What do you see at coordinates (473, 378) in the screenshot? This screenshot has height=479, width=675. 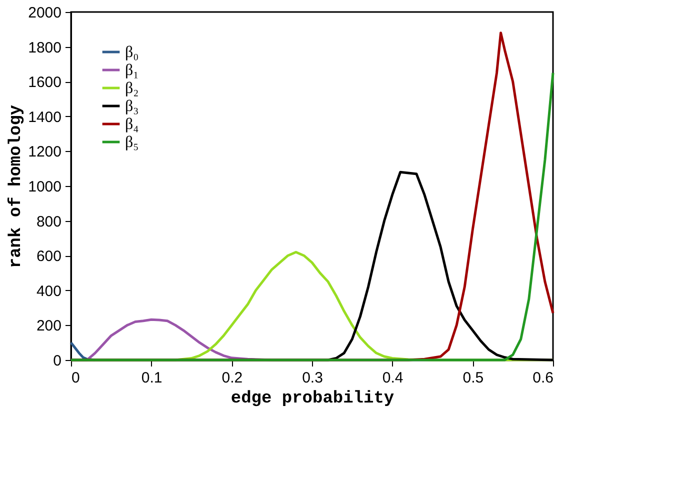 I see `x-tick-label: 0.5` at bounding box center [473, 378].